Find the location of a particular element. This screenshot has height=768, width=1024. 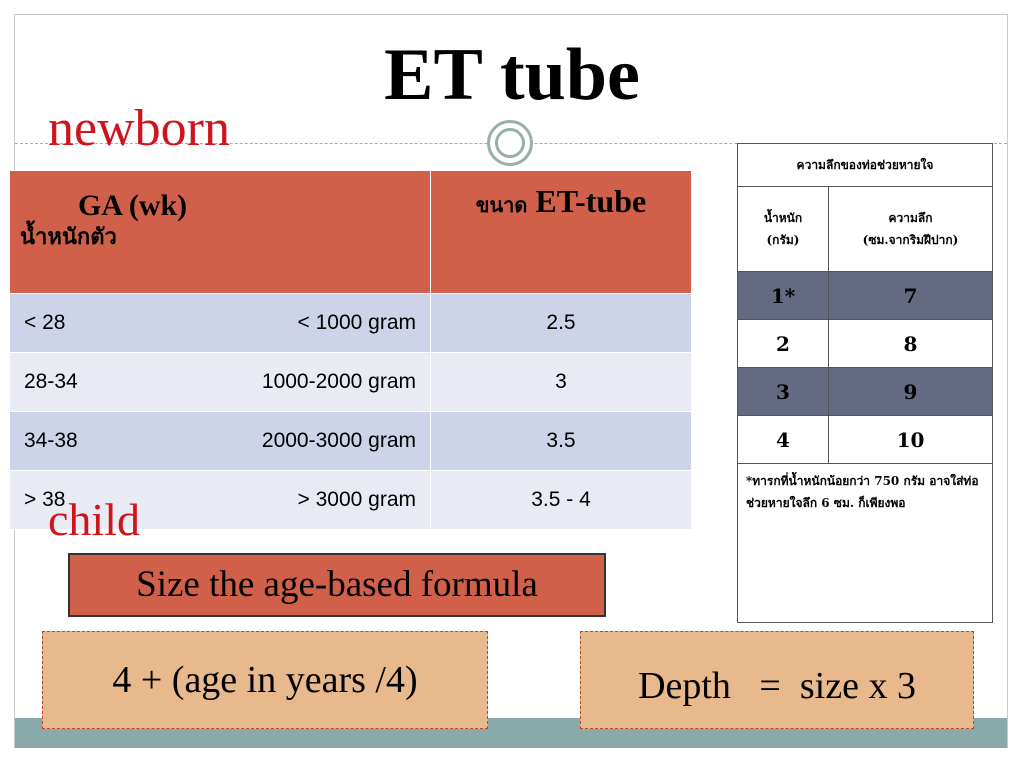

weight-value: < 1000 gram is located at coordinates (357, 322).